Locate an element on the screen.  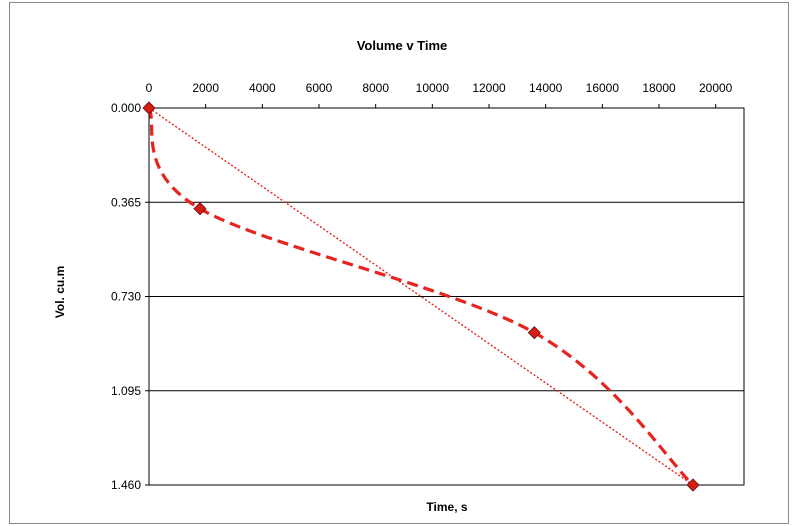
y-tick-label: 0.730 is located at coordinates (126, 297).